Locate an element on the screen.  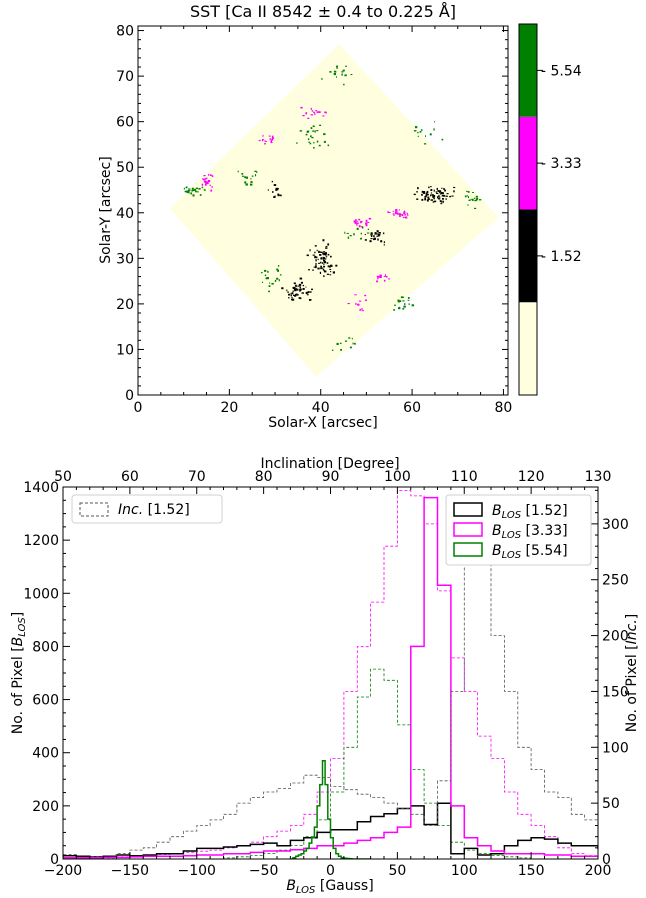
hist-x-tick-label: −150 is located at coordinates (130, 871).